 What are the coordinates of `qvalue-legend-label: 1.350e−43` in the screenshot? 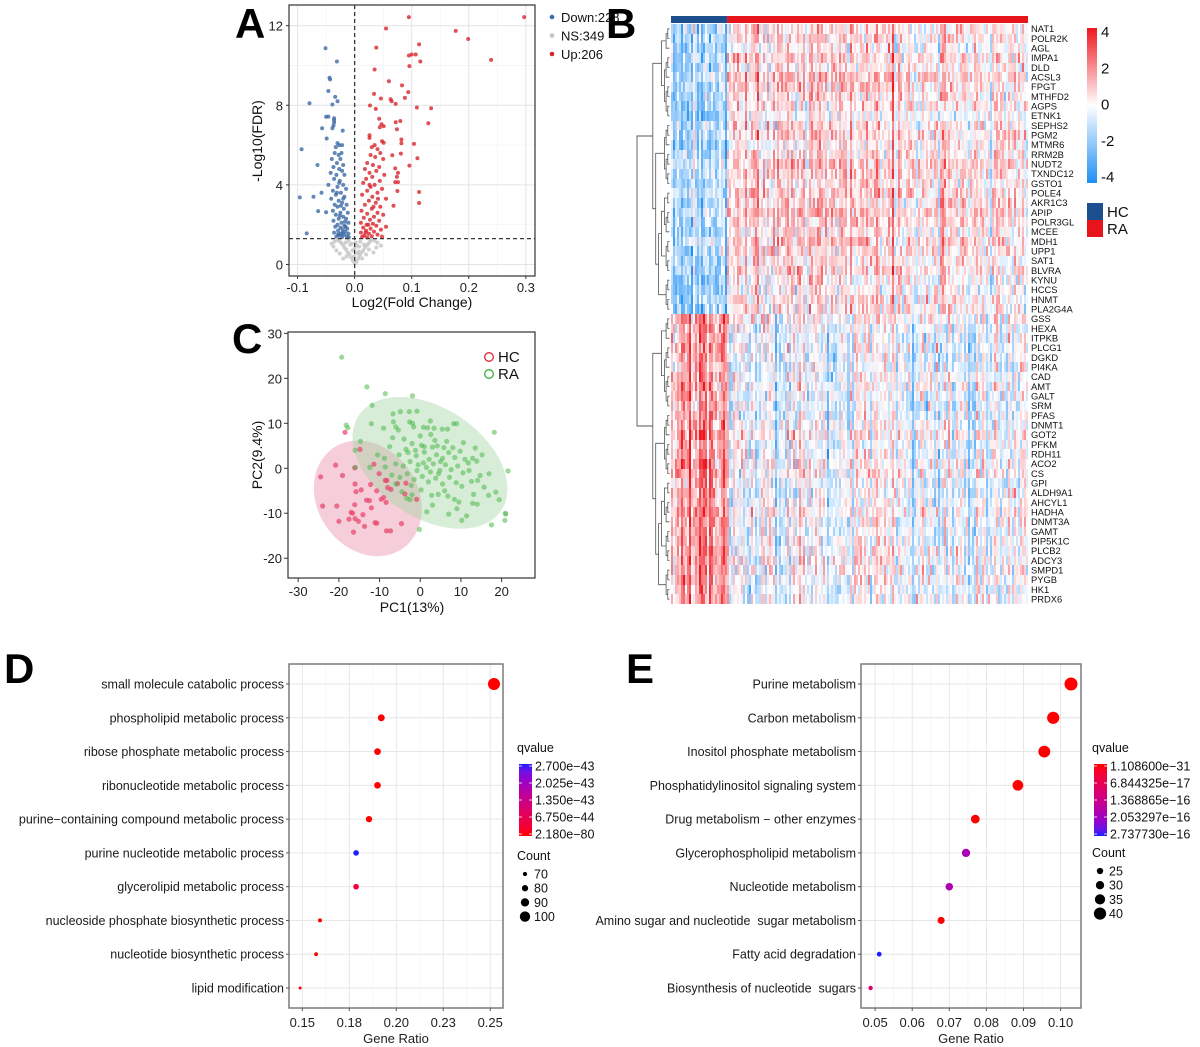 It's located at (564, 801).